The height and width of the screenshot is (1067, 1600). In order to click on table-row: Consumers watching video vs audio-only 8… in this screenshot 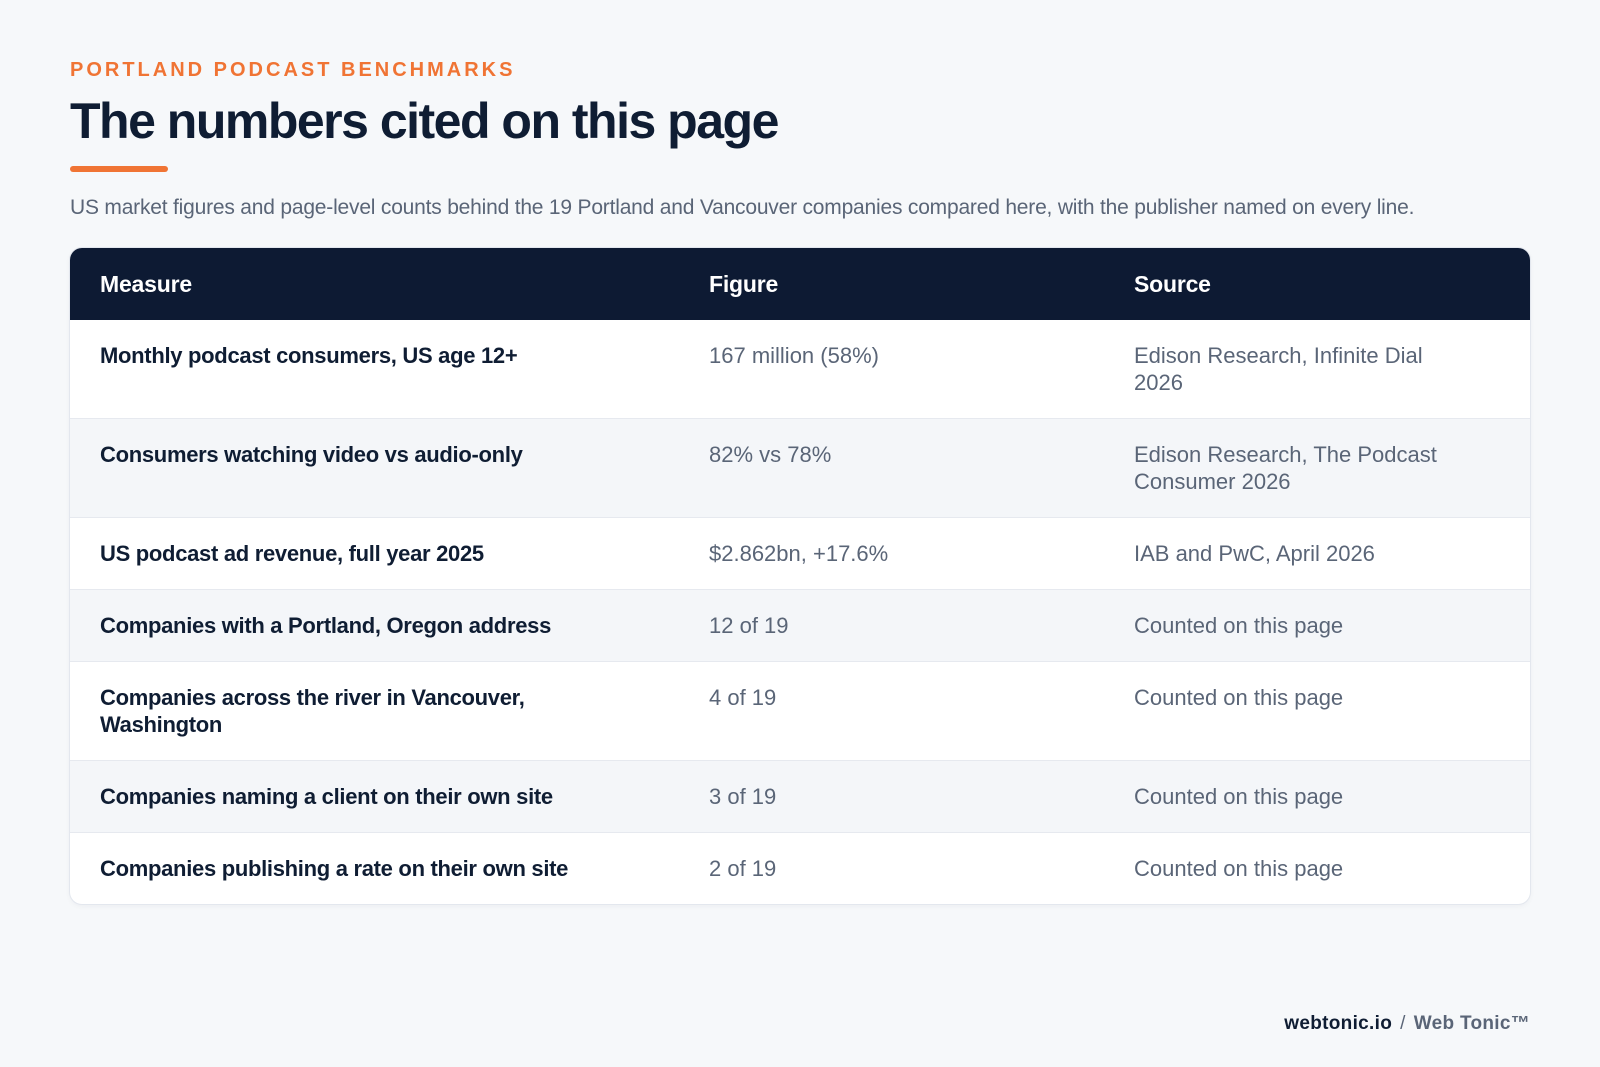, I will do `click(800, 468)`.